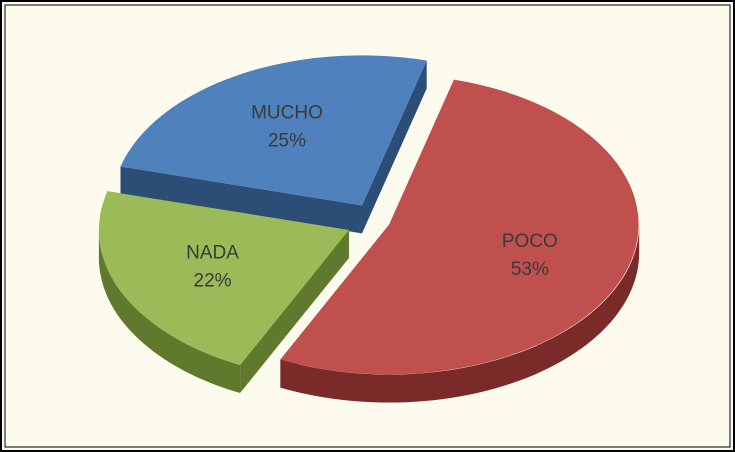 This screenshot has height=452, width=735. What do you see at coordinates (287, 140) in the screenshot?
I see `value-label: 25%` at bounding box center [287, 140].